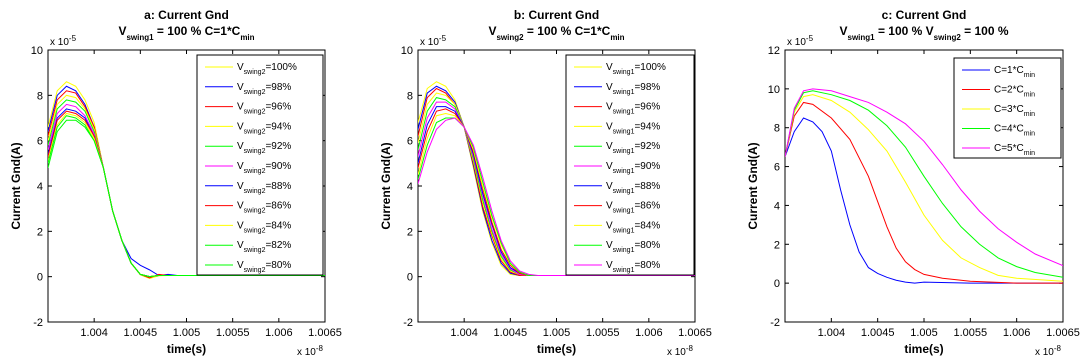 The image size is (1081, 362). I want to click on legend-entry: C=5*Cmin, so click(1014, 150).